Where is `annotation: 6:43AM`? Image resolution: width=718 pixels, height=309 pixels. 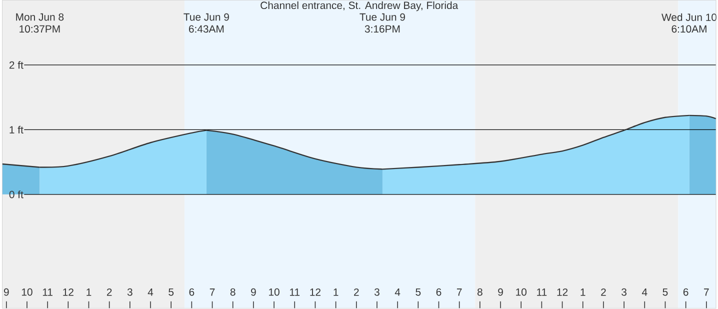 annotation: 6:43AM is located at coordinates (206, 29).